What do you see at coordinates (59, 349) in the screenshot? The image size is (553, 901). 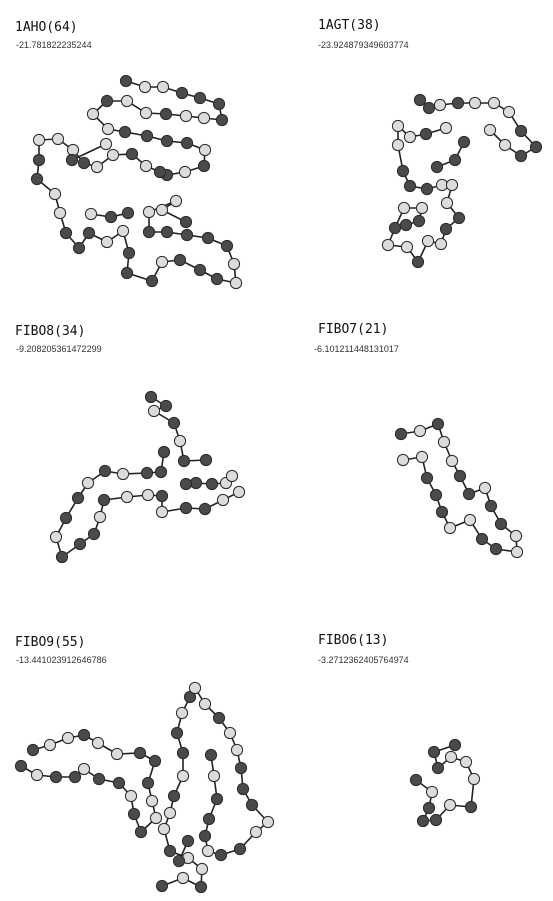 I see `protein-energy: -9.208205361472299` at bounding box center [59, 349].